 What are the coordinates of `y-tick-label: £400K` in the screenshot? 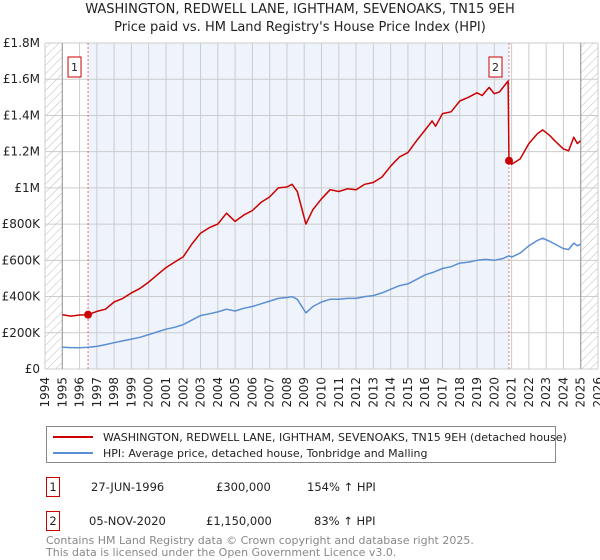 It's located at (22, 297).